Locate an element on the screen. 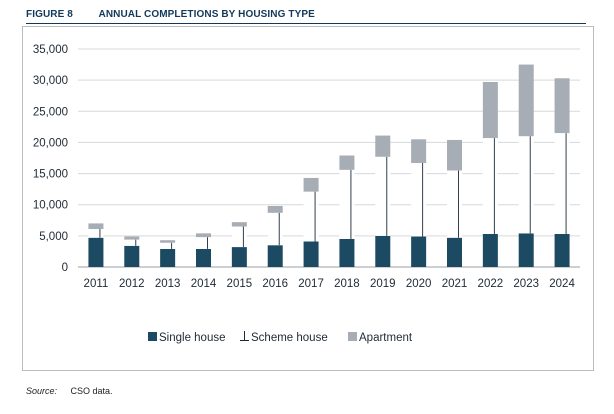  source-text: CSO data. is located at coordinates (91, 391).